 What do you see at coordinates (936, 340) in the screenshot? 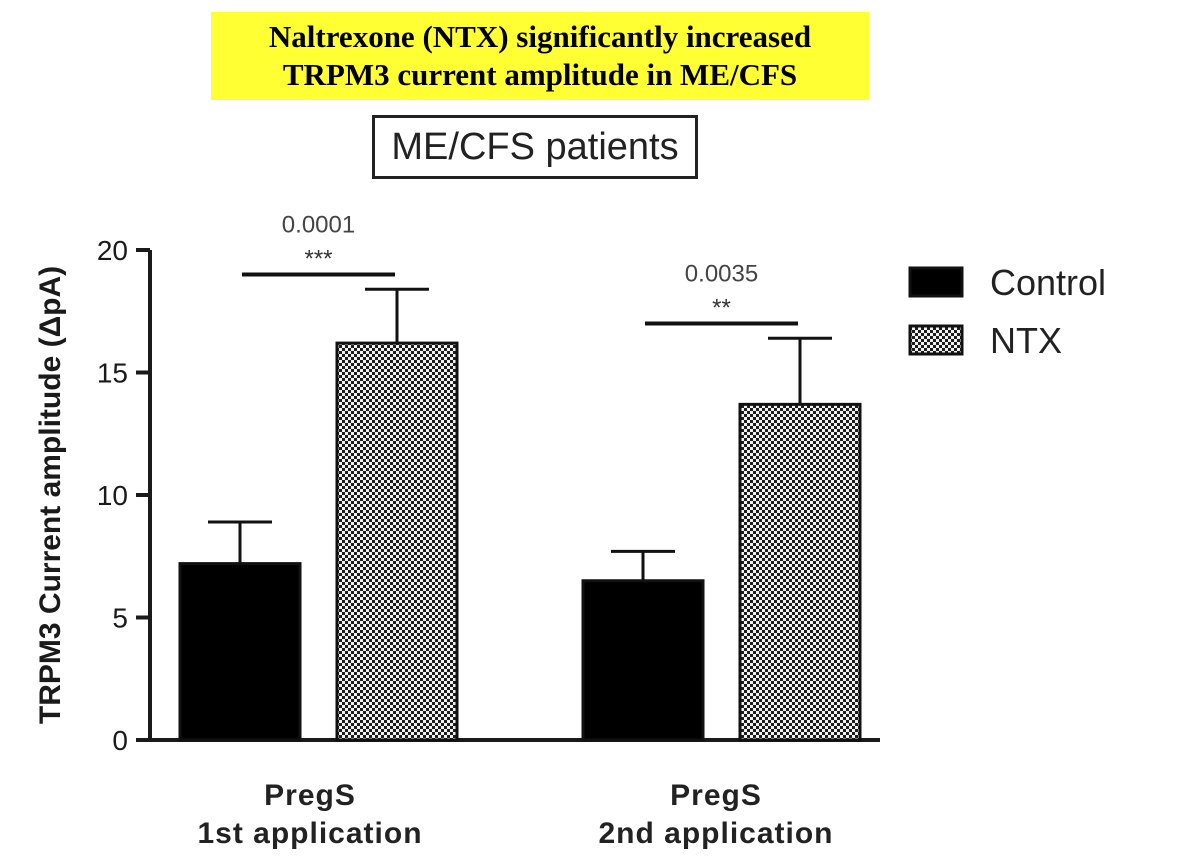
I see `legend-swatch-ntx` at bounding box center [936, 340].